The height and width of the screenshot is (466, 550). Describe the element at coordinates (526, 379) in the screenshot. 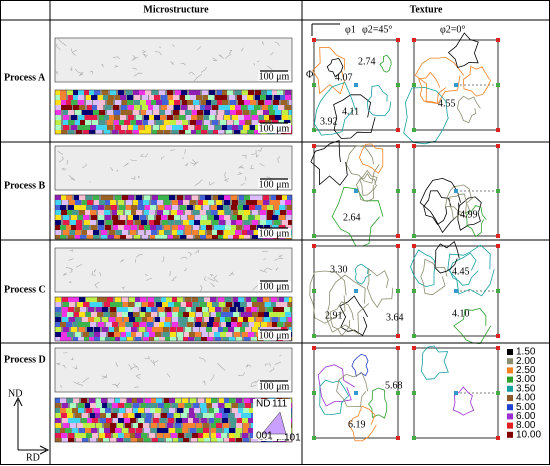

I see `legend-label: 3.00` at that location.